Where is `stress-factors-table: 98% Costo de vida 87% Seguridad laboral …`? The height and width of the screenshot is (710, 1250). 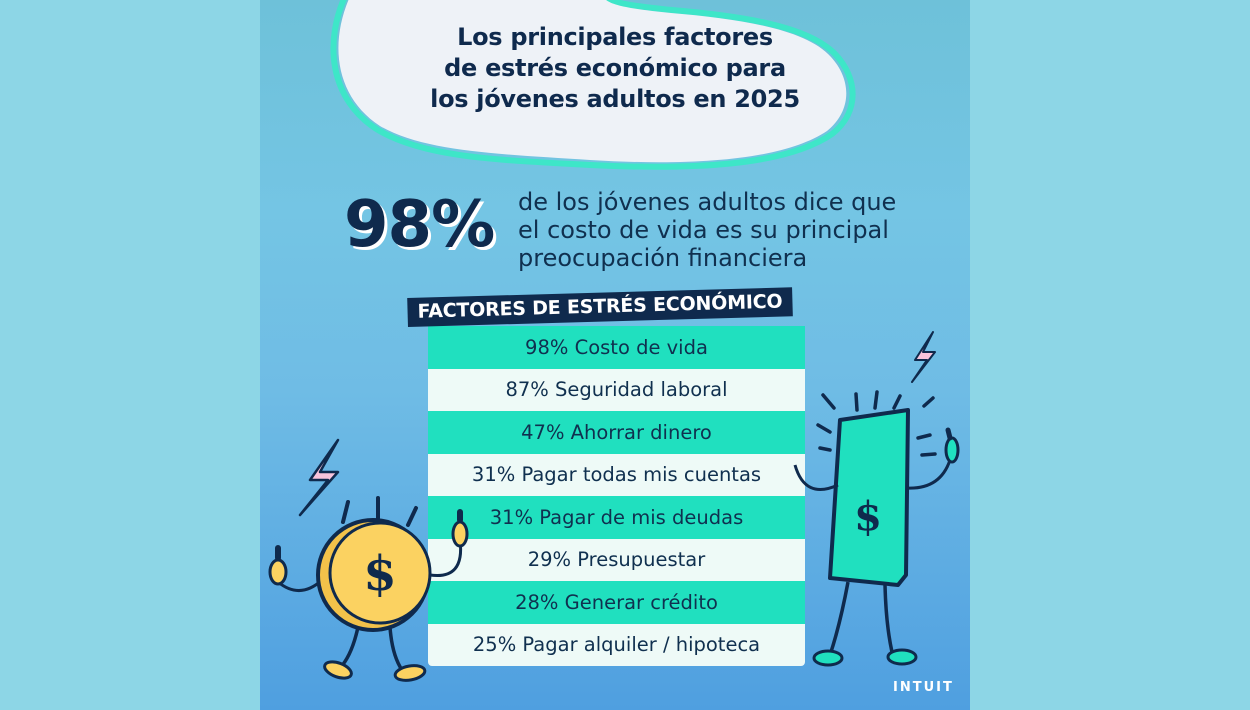
stress-factors-table: 98% Costo de vida 87% Seguridad laboral … is located at coordinates (616, 496).